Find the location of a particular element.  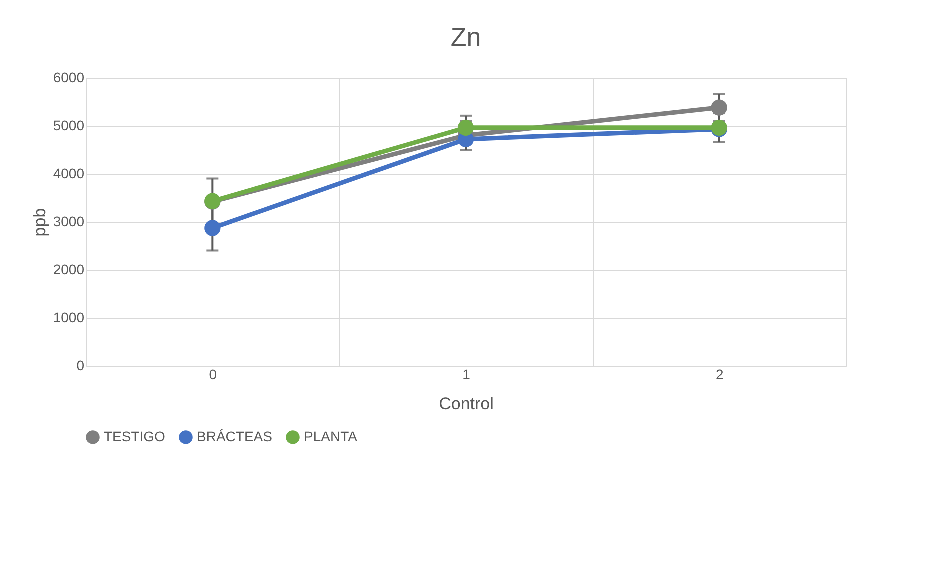

y-tick-label: 4000 is located at coordinates (69, 174).